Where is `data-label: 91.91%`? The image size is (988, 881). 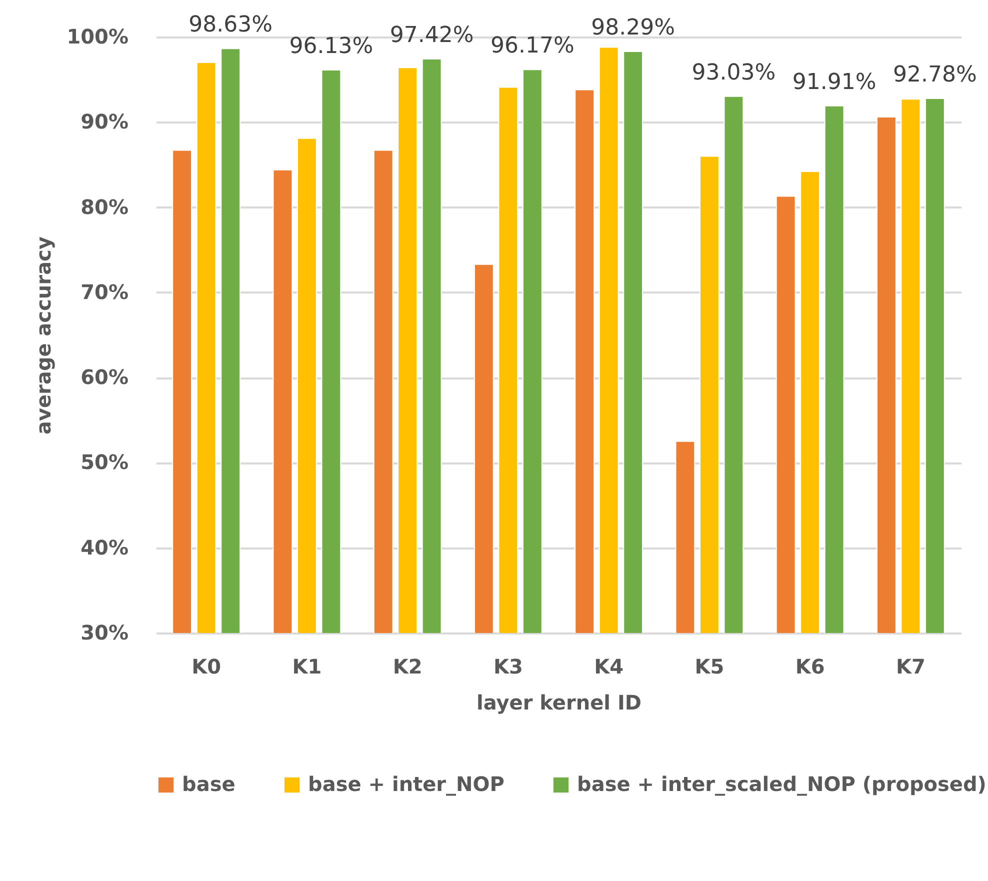
data-label: 91.91% is located at coordinates (834, 82).